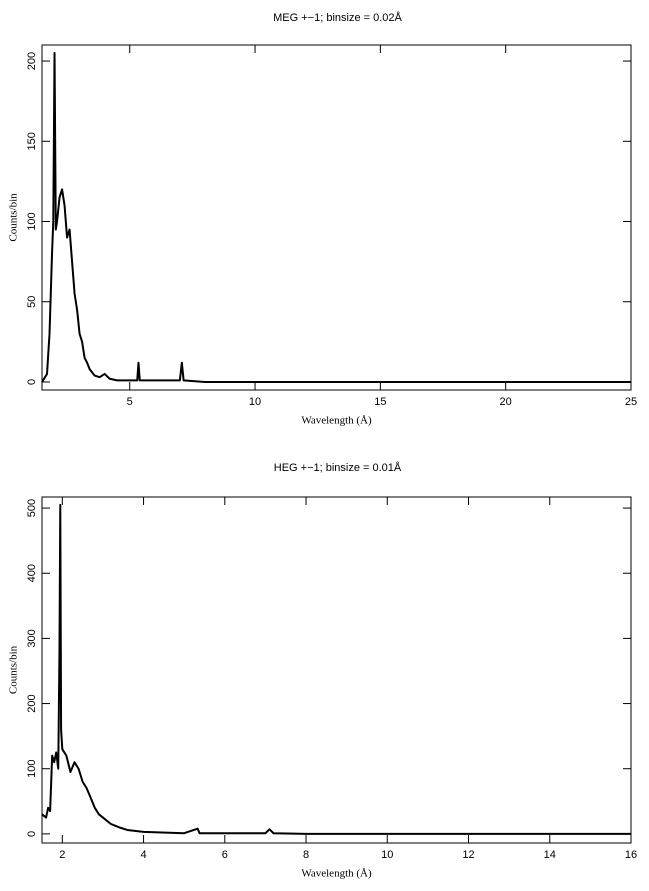 The width and height of the screenshot is (649, 891). What do you see at coordinates (32, 302) in the screenshot?
I see `y-tick-label: 50` at bounding box center [32, 302].